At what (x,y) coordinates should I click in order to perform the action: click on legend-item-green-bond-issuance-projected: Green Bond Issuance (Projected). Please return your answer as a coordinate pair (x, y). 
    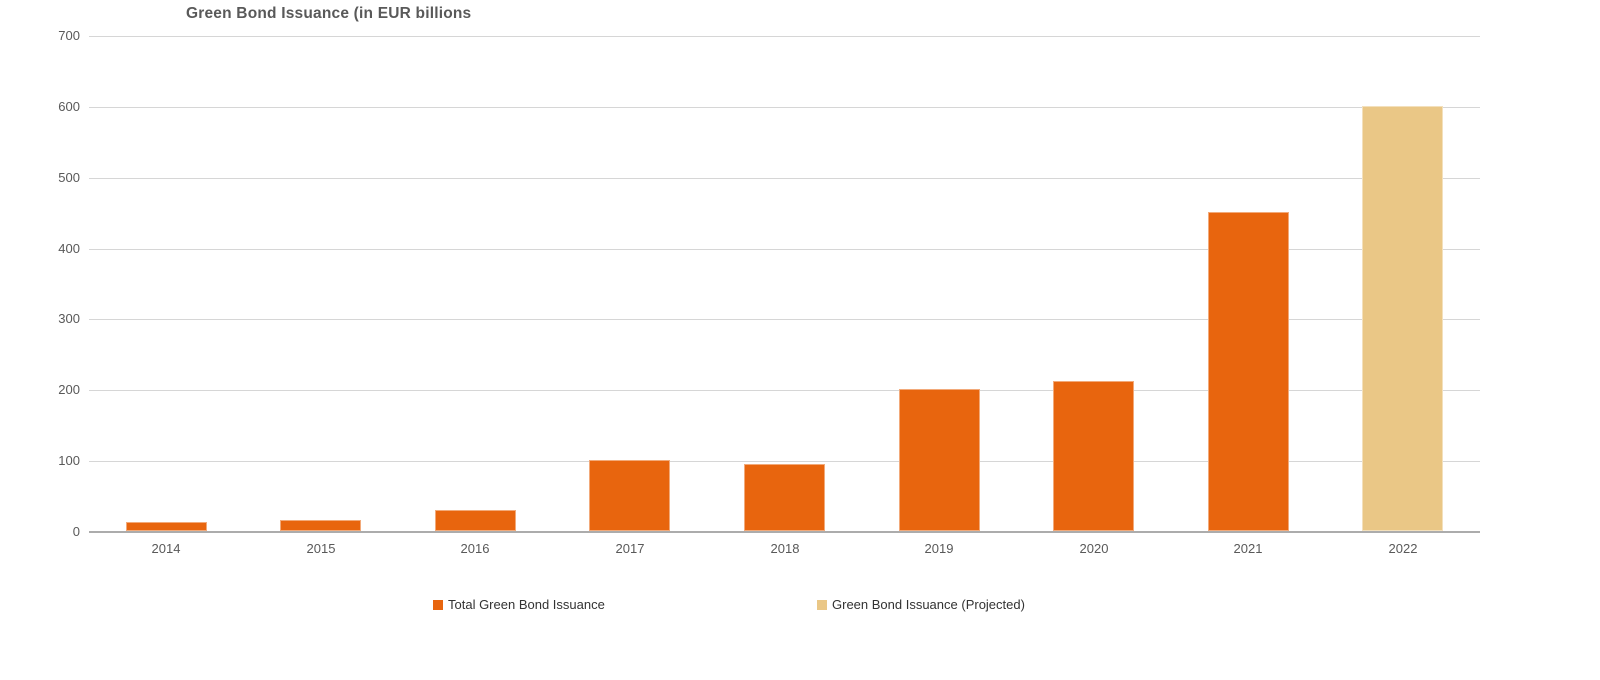
    Looking at the image, I should click on (921, 605).